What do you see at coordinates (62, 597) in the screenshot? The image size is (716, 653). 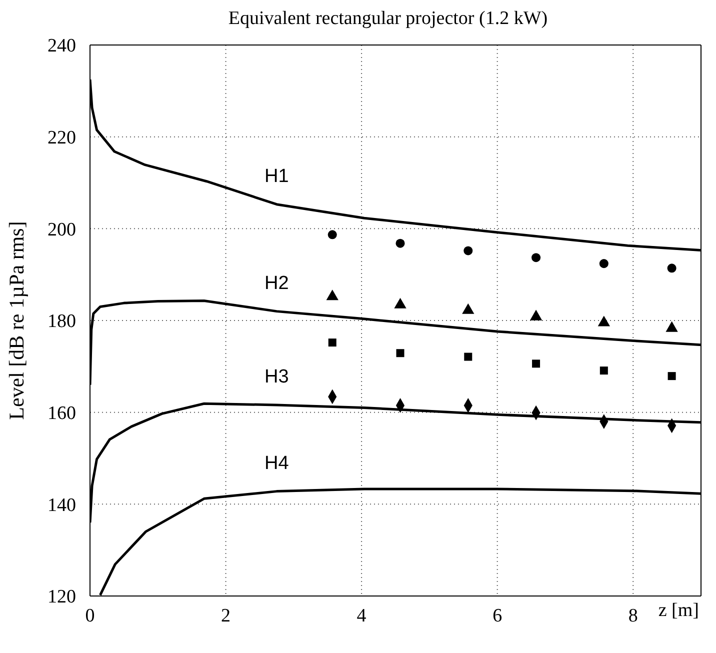 I see `y-tick-label: 120` at bounding box center [62, 597].